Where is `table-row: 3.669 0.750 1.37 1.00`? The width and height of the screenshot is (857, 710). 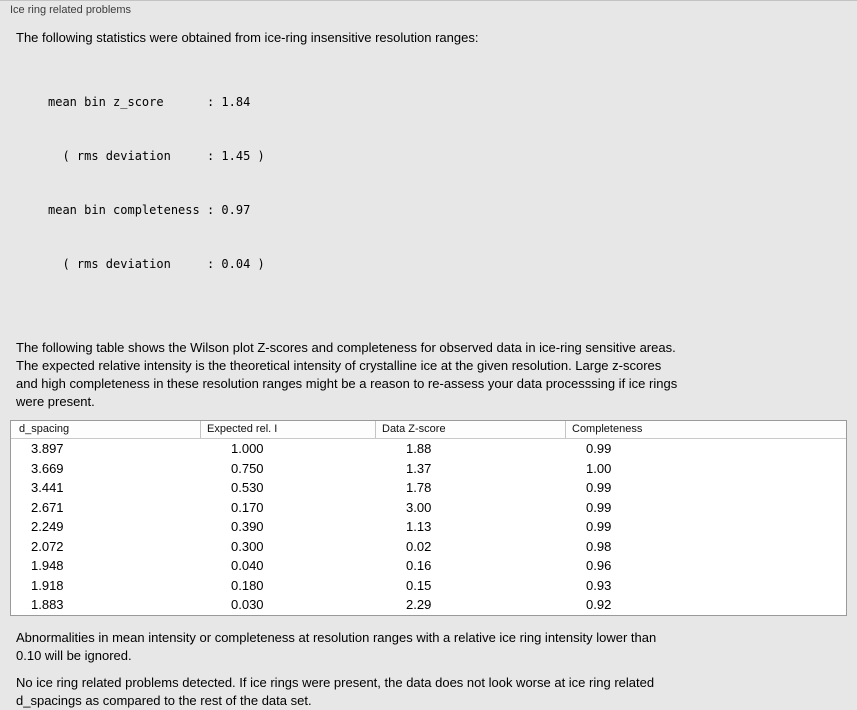
table-row: 3.669 0.750 1.37 1.00 is located at coordinates (428, 469).